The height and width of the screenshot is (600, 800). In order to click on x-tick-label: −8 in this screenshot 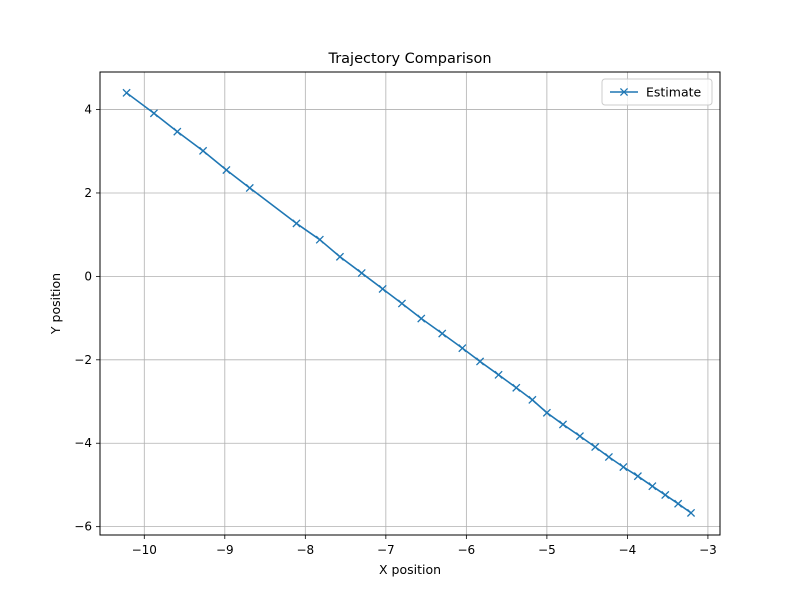, I will do `click(305, 550)`.